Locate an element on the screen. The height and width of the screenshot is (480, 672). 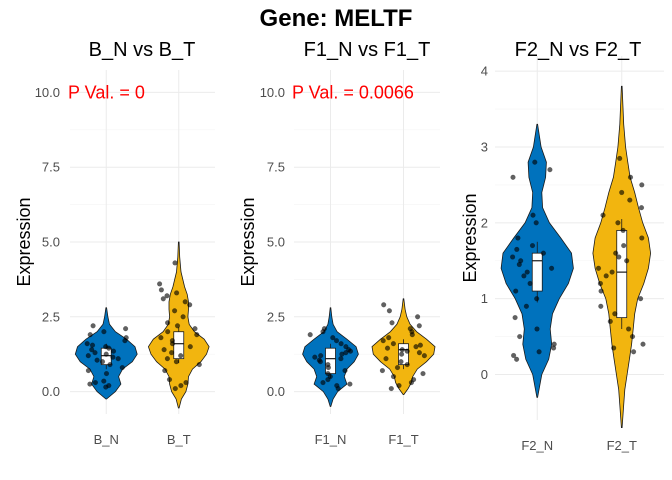
violin-F2_T is located at coordinates (622, 256).